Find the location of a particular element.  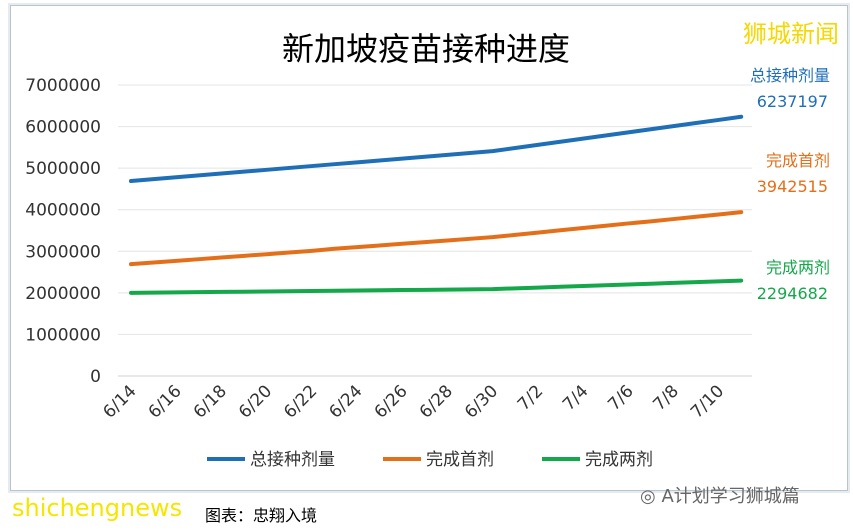

y-tick-label: 5000000 is located at coordinates (63, 169).